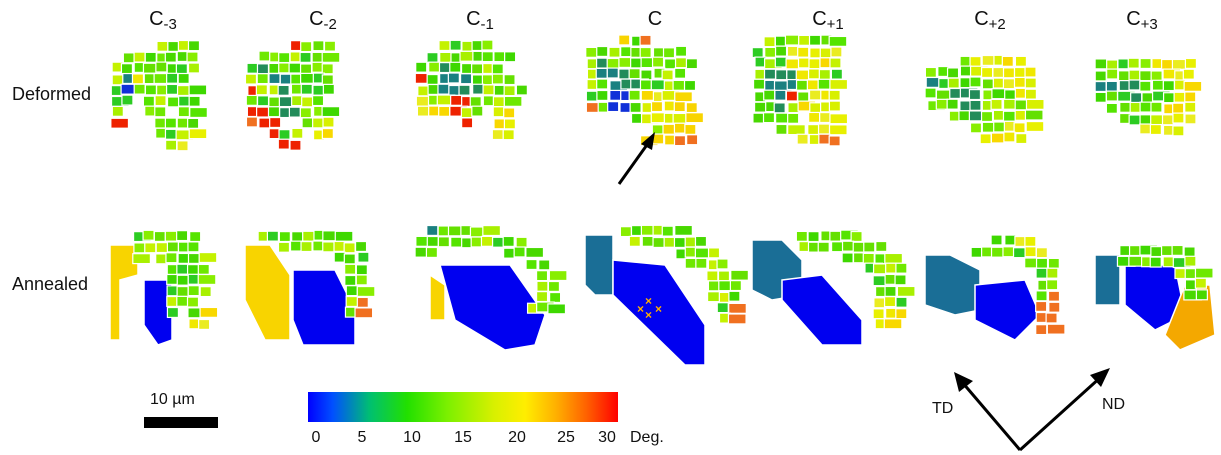 This screenshot has width=1221, height=455. What do you see at coordinates (463, 437) in the screenshot?
I see `colorbar-tick: 15` at bounding box center [463, 437].